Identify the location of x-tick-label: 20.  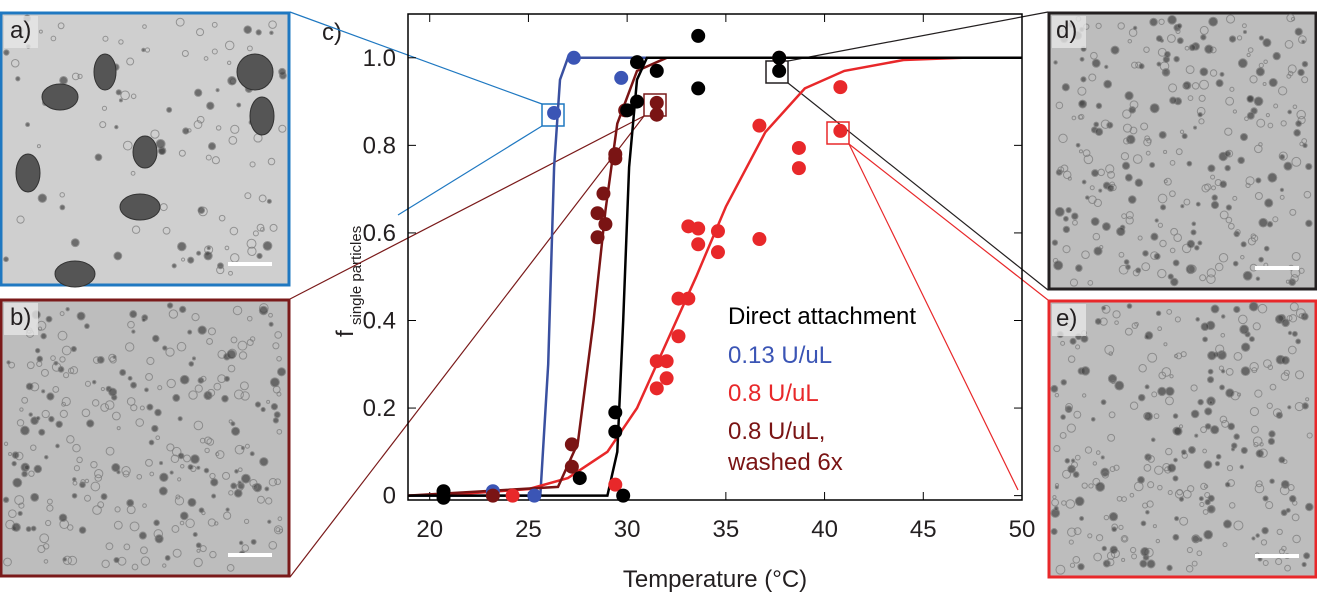
(429, 529).